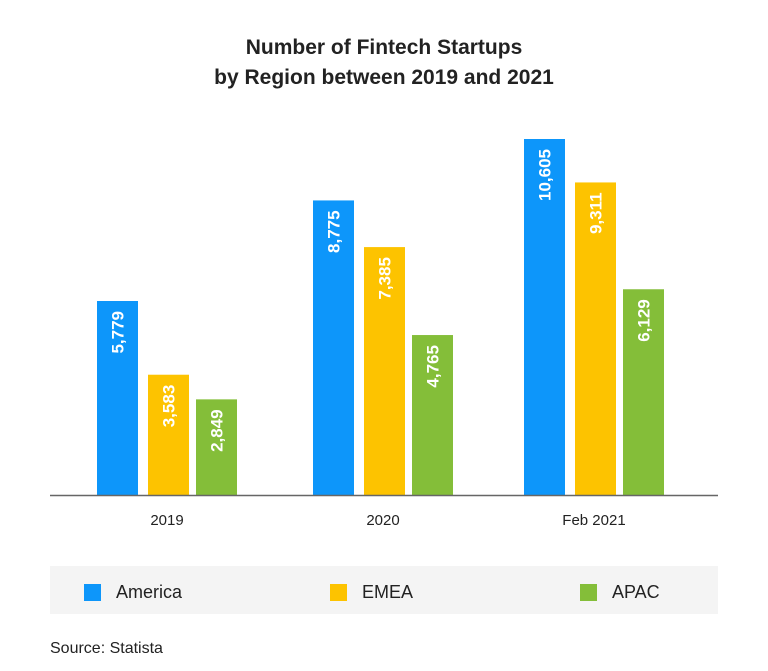 This screenshot has width=768, height=671. Describe the element at coordinates (169, 406) in the screenshot. I see `data-label: 3,583` at that location.